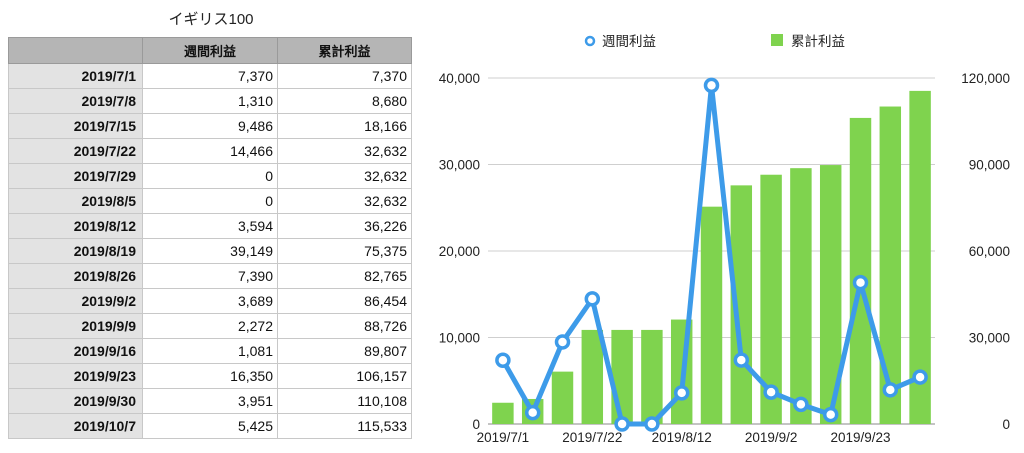 The image size is (1024, 453). What do you see at coordinates (344, 351) in the screenshot?
I see `cell-cumulative-profit: 89,807` at bounding box center [344, 351].